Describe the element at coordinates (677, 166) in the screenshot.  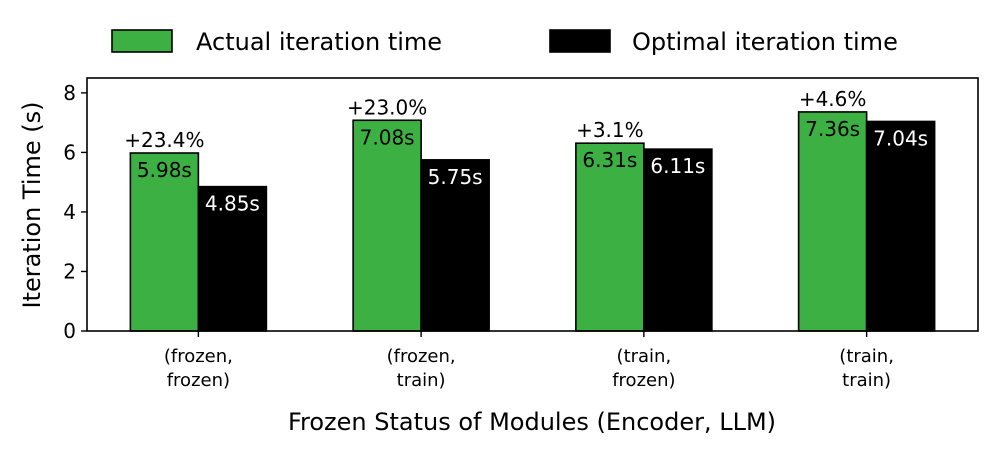
I see `data-label-optimal-3: 6.11s` at that location.